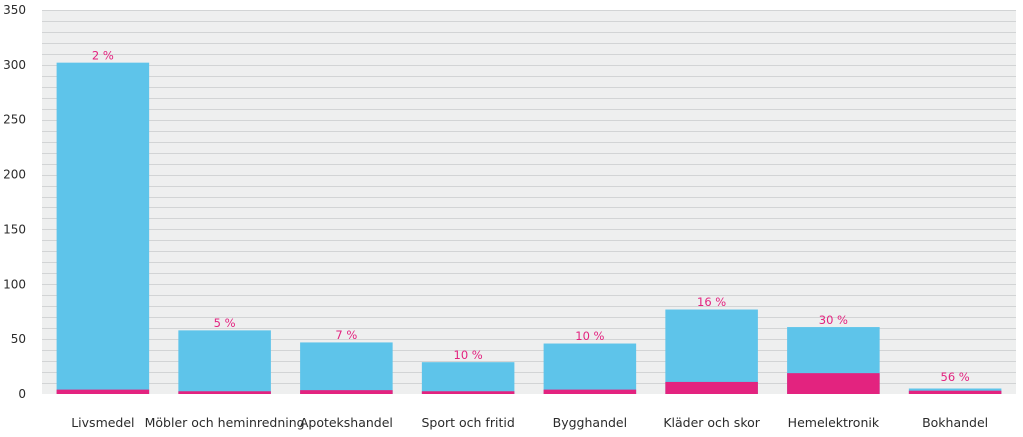 The width and height of the screenshot is (1023, 437). Describe the element at coordinates (14, 10) in the screenshot. I see `y-tick-label: 350` at that location.